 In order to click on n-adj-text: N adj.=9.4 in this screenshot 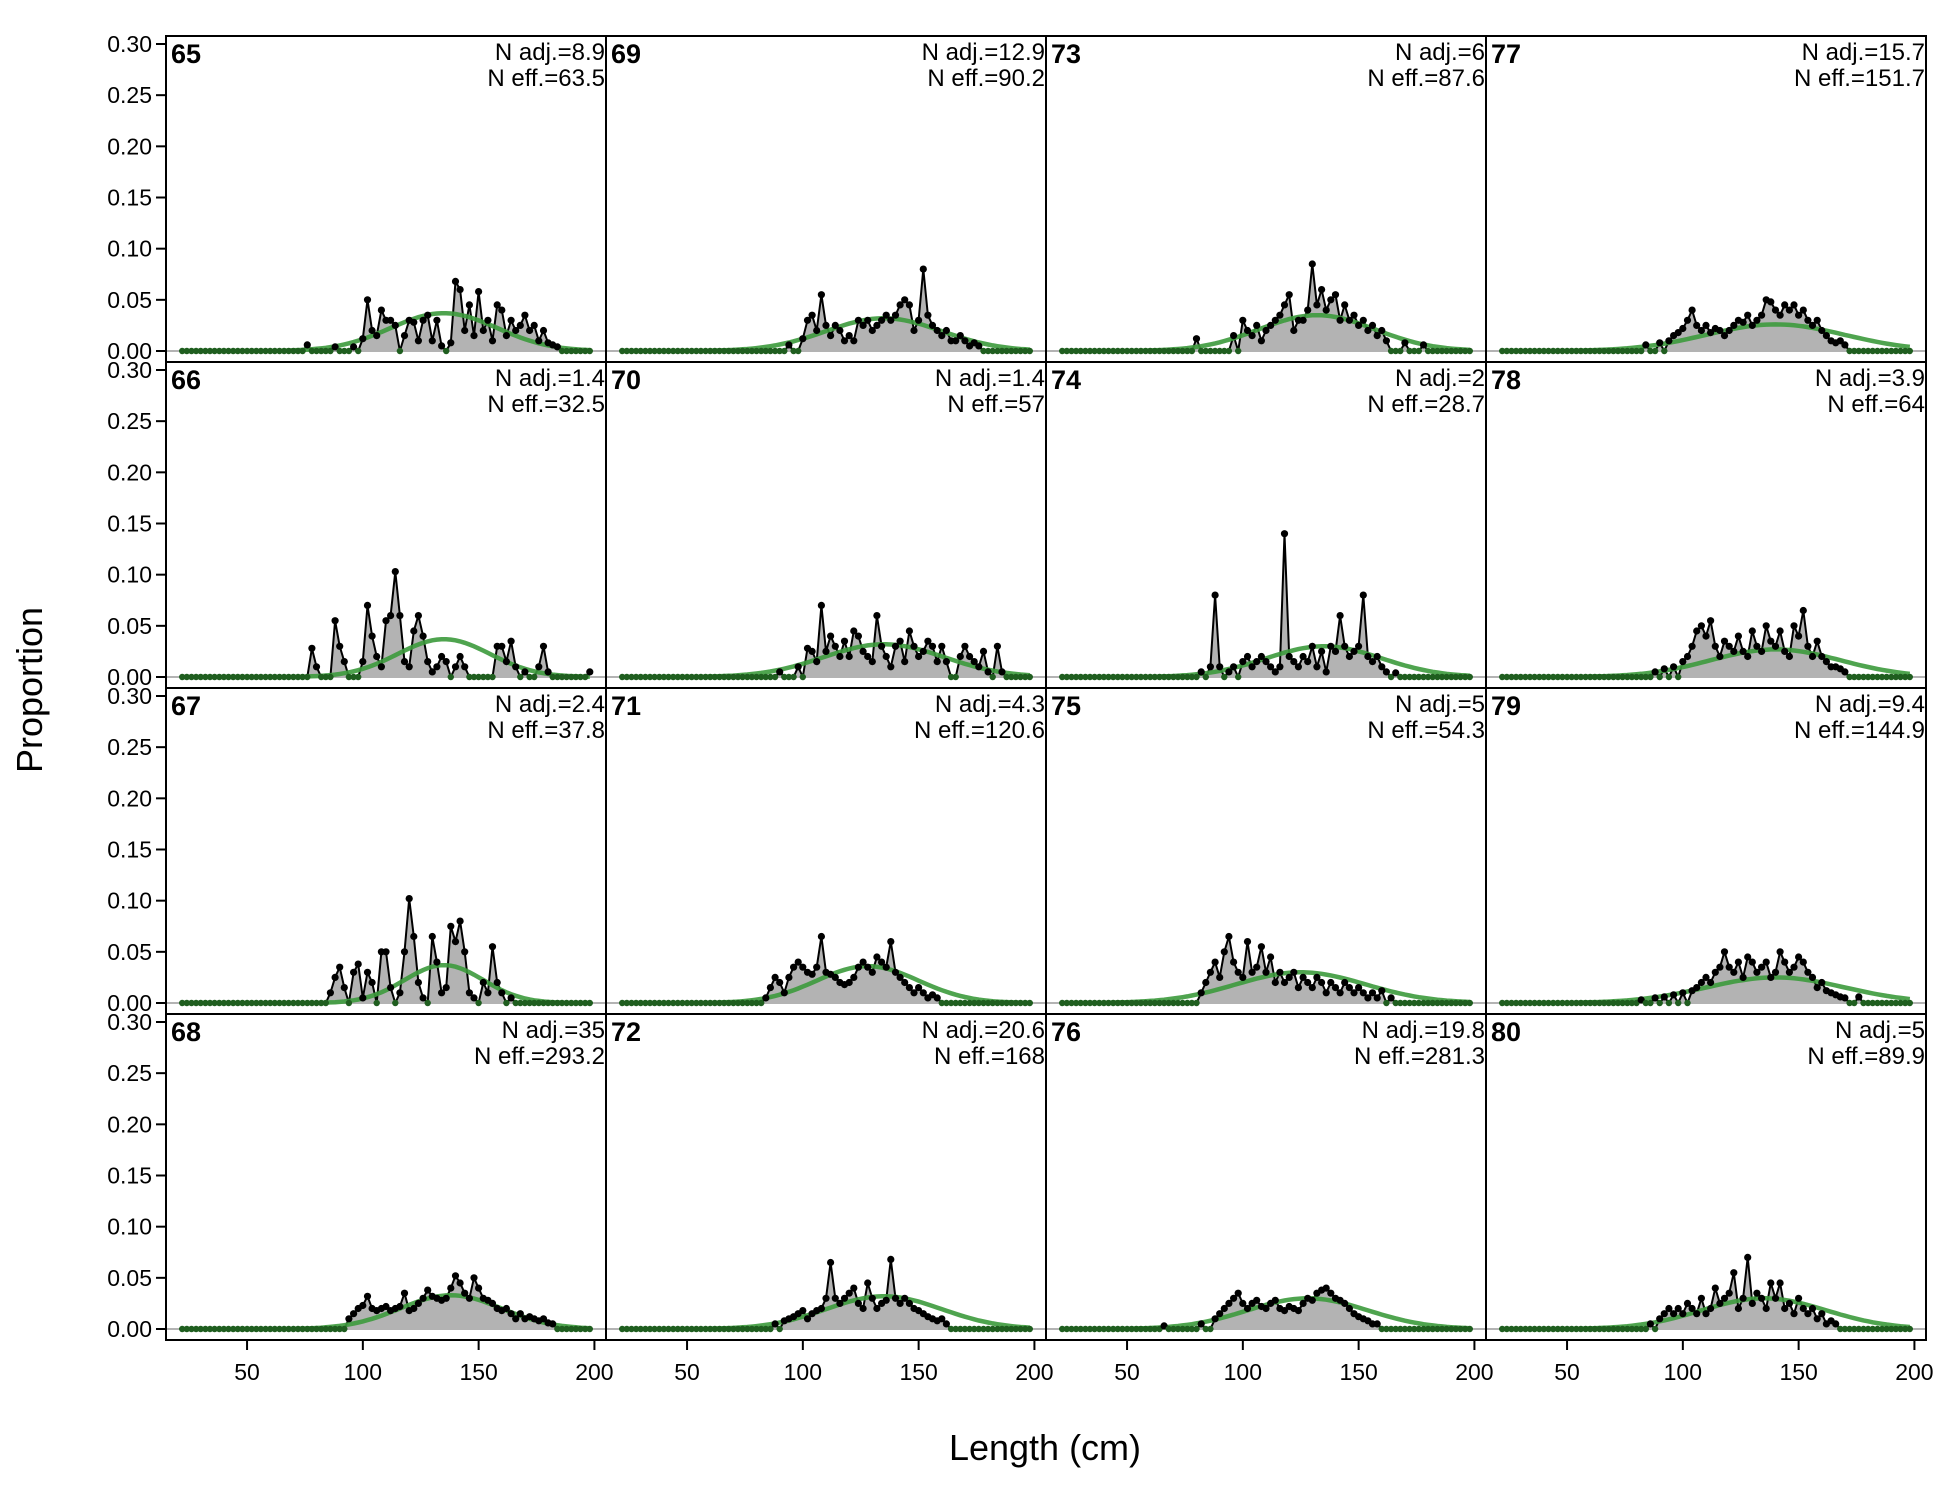, I will do `click(1870, 704)`.